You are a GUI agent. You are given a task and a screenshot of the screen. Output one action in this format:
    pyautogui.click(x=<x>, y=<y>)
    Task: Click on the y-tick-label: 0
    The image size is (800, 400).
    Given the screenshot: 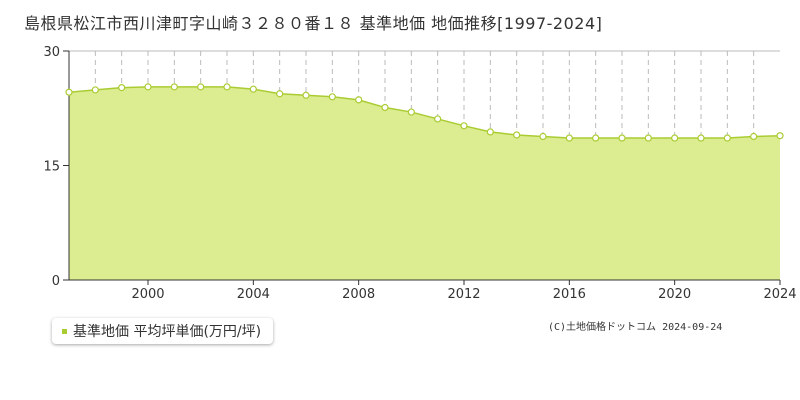 What is the action you would take?
    pyautogui.click(x=56, y=281)
    